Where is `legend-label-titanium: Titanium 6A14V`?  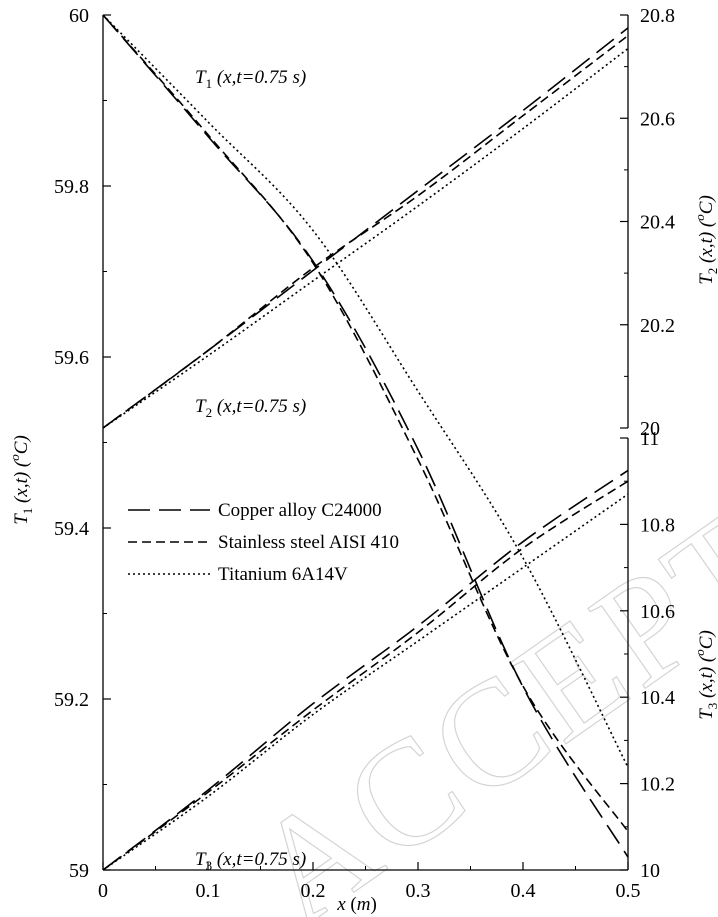
legend-label-titanium: Titanium 6A14V is located at coordinates (283, 574).